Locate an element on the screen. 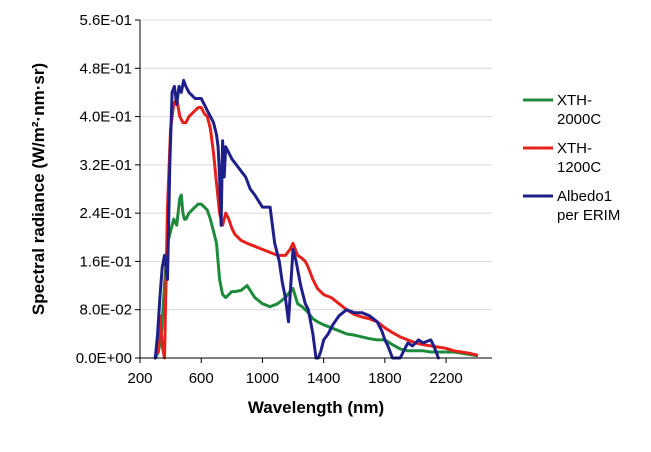 The height and width of the screenshot is (452, 651). y-tick-label: 2.4E-01 is located at coordinates (105, 213).